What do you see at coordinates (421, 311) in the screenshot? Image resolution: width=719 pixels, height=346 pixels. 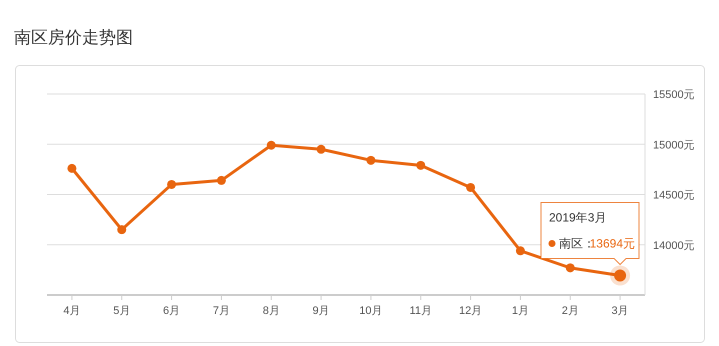 I see `x-tick-label: 11月` at bounding box center [421, 311].